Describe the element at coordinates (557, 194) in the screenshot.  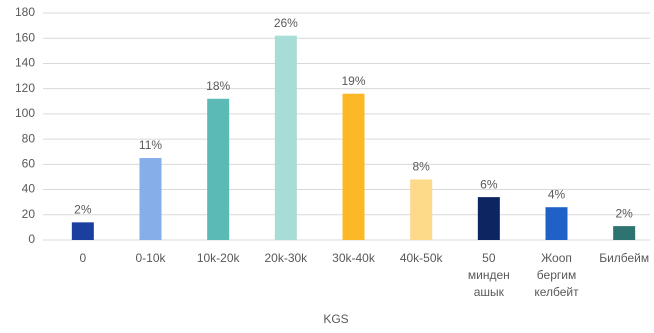
I see `data-label: 4%` at that location.